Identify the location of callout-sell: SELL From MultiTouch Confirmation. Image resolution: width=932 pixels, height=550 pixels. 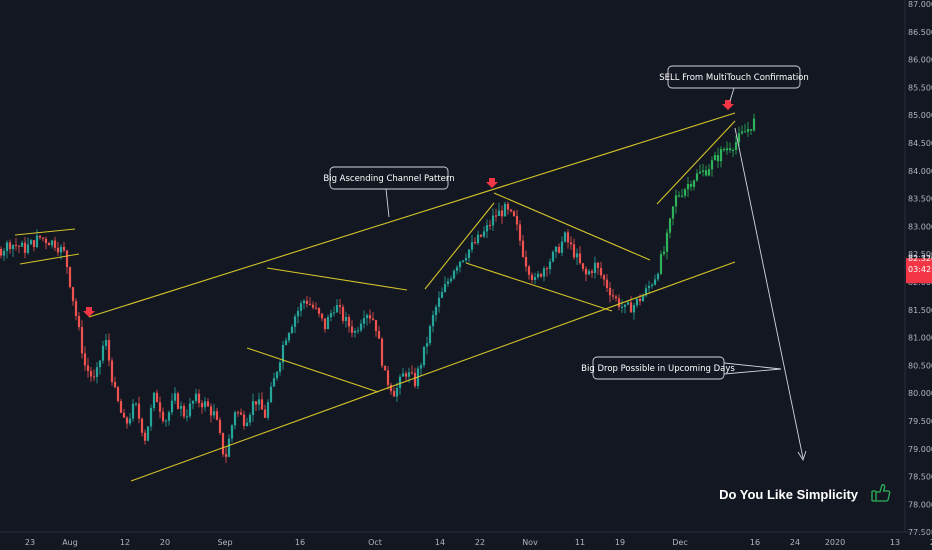
(734, 83).